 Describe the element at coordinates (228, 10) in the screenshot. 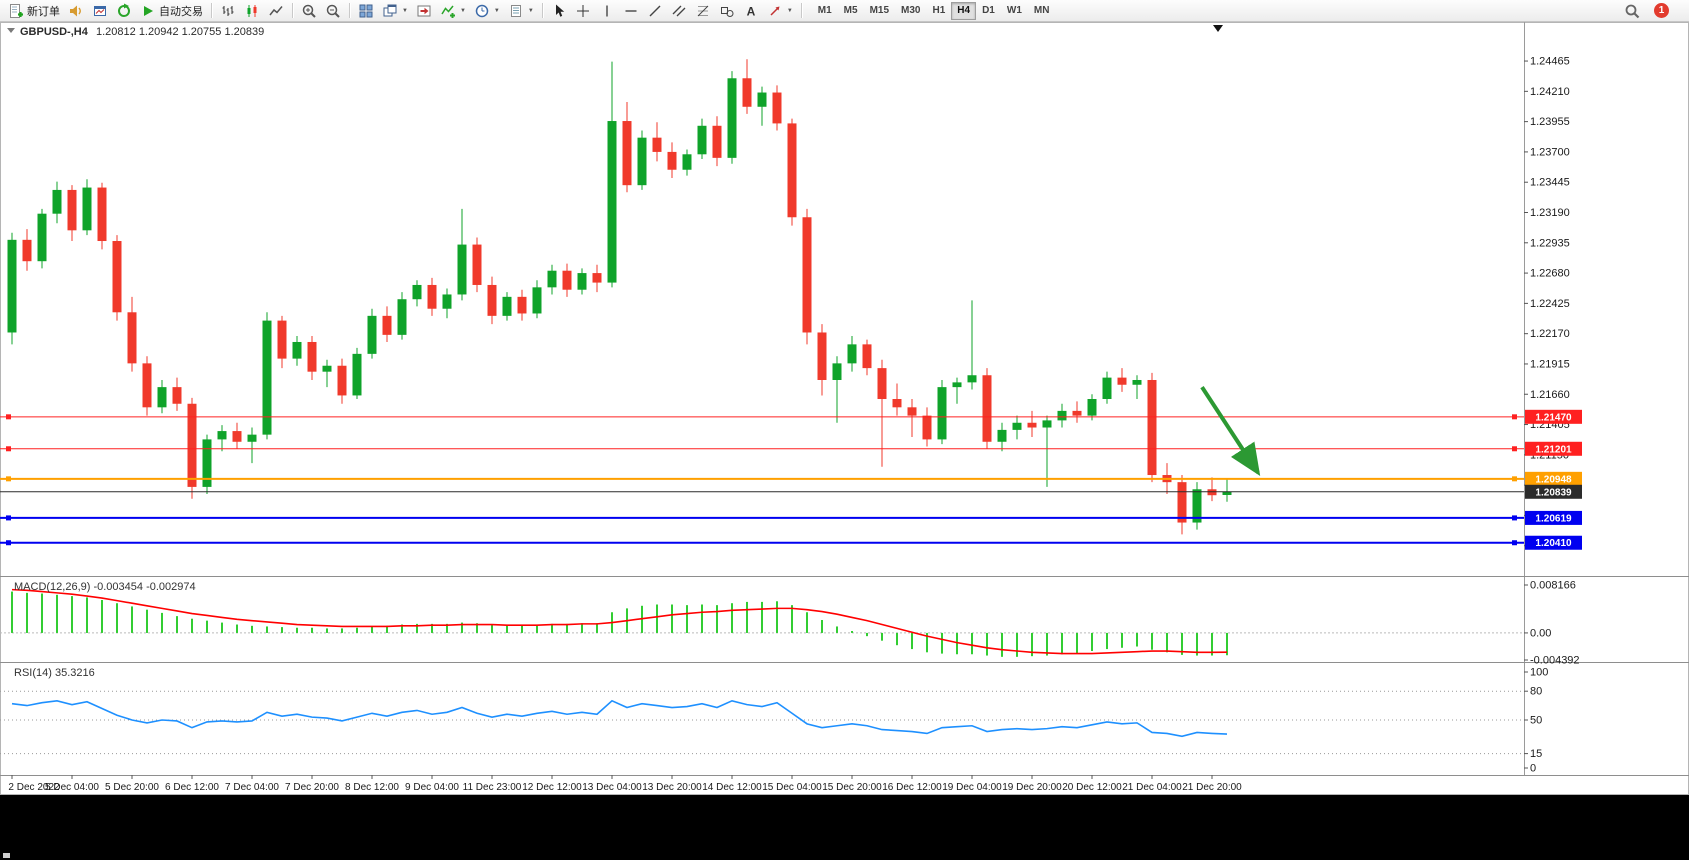

I see `bar-chart-button` at that location.